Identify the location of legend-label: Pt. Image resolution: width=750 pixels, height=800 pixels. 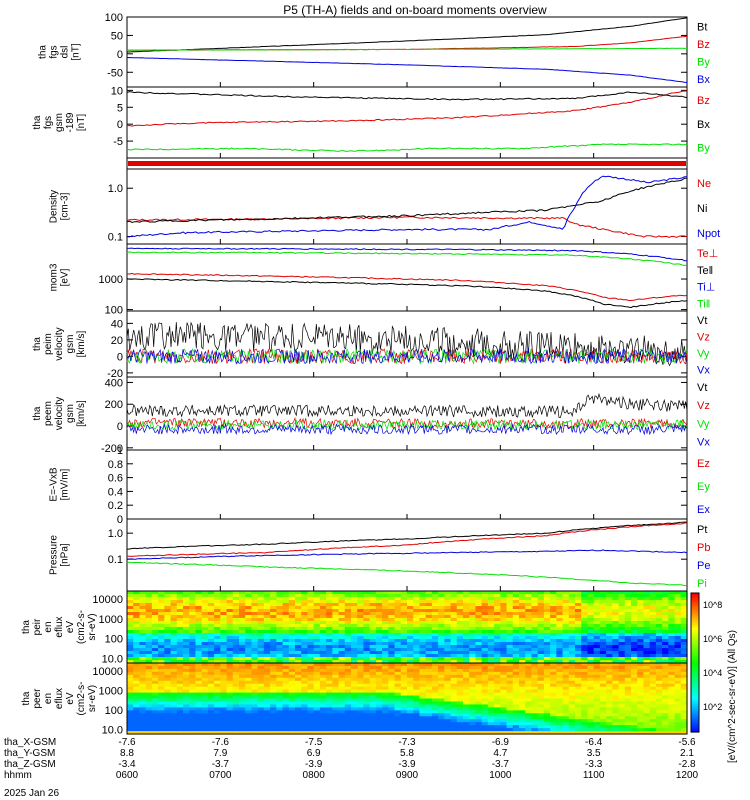
(702, 530).